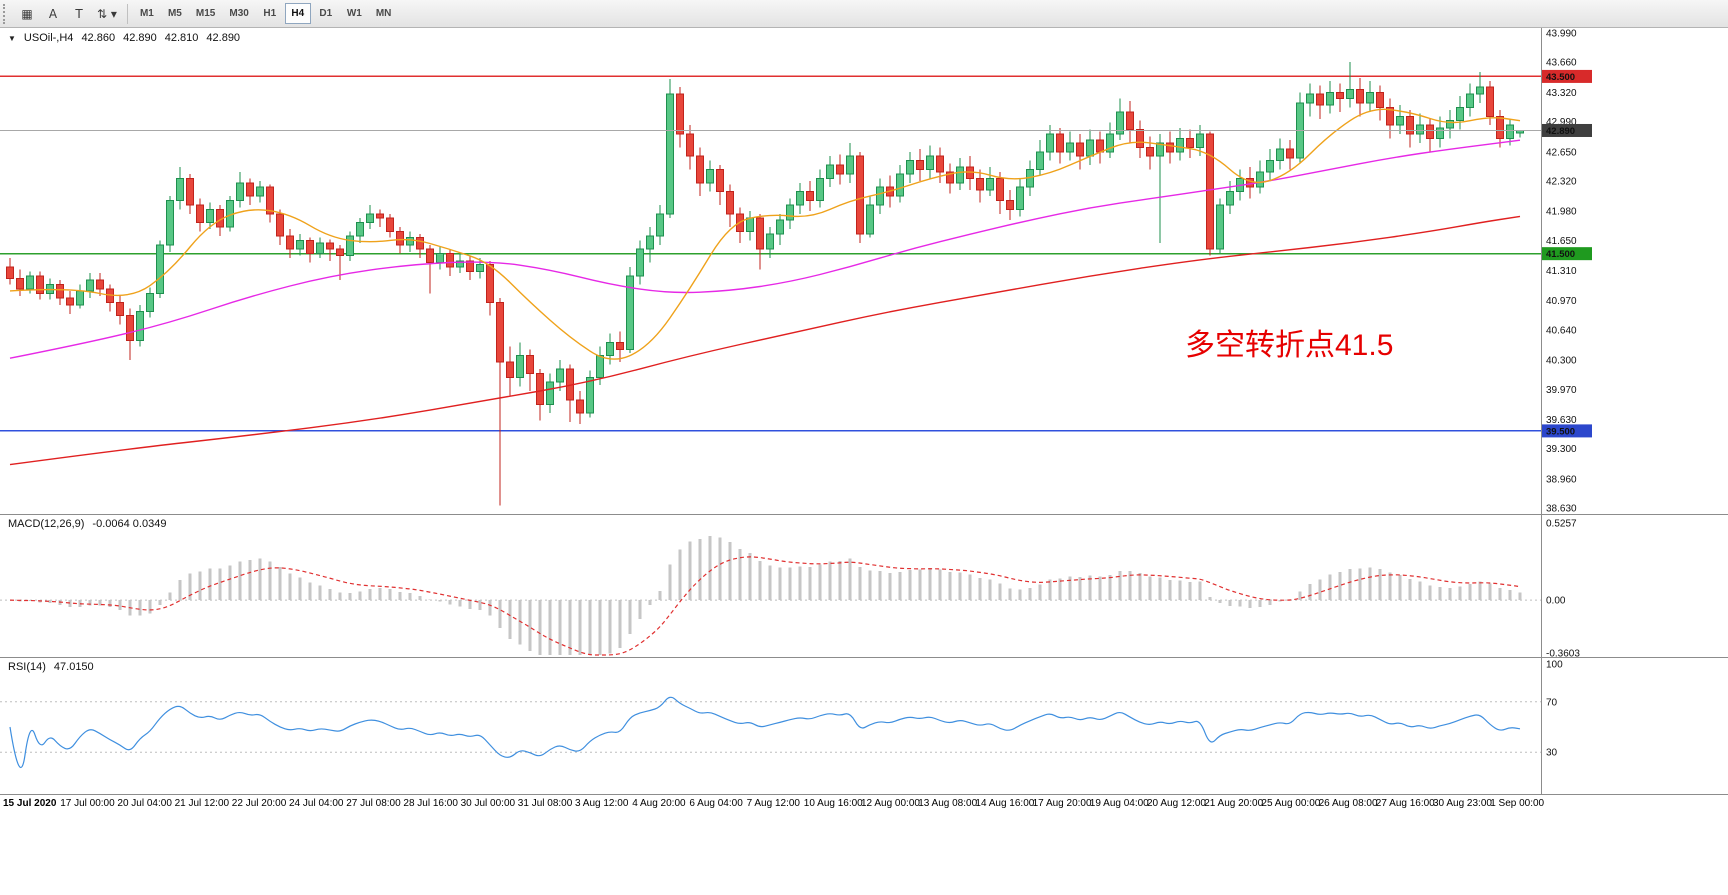 The width and height of the screenshot is (1728, 895). What do you see at coordinates (1561, 122) in the screenshot?
I see `svg-text: 42.990` at bounding box center [1561, 122].